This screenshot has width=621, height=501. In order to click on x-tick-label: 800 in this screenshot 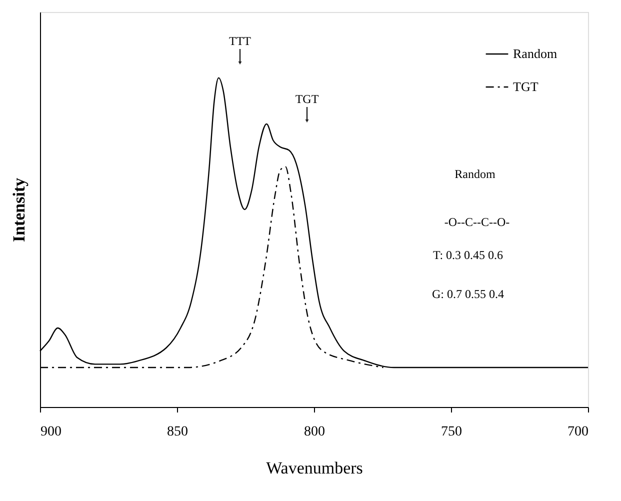, I will do `click(314, 432)`.